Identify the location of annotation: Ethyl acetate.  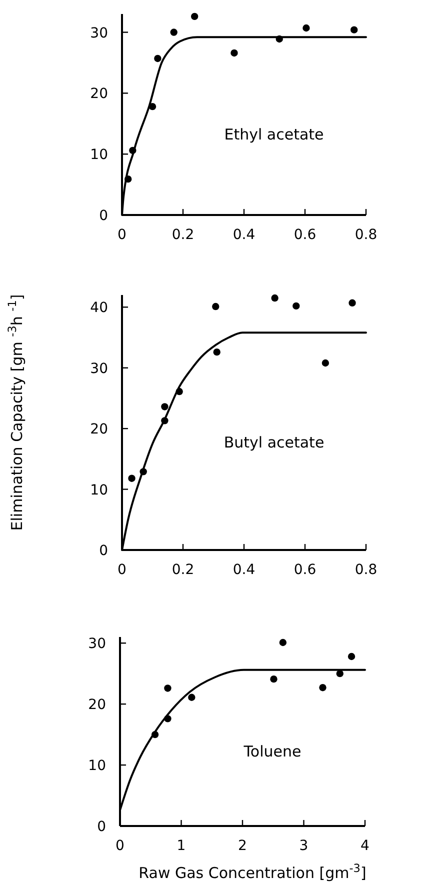
(274, 135).